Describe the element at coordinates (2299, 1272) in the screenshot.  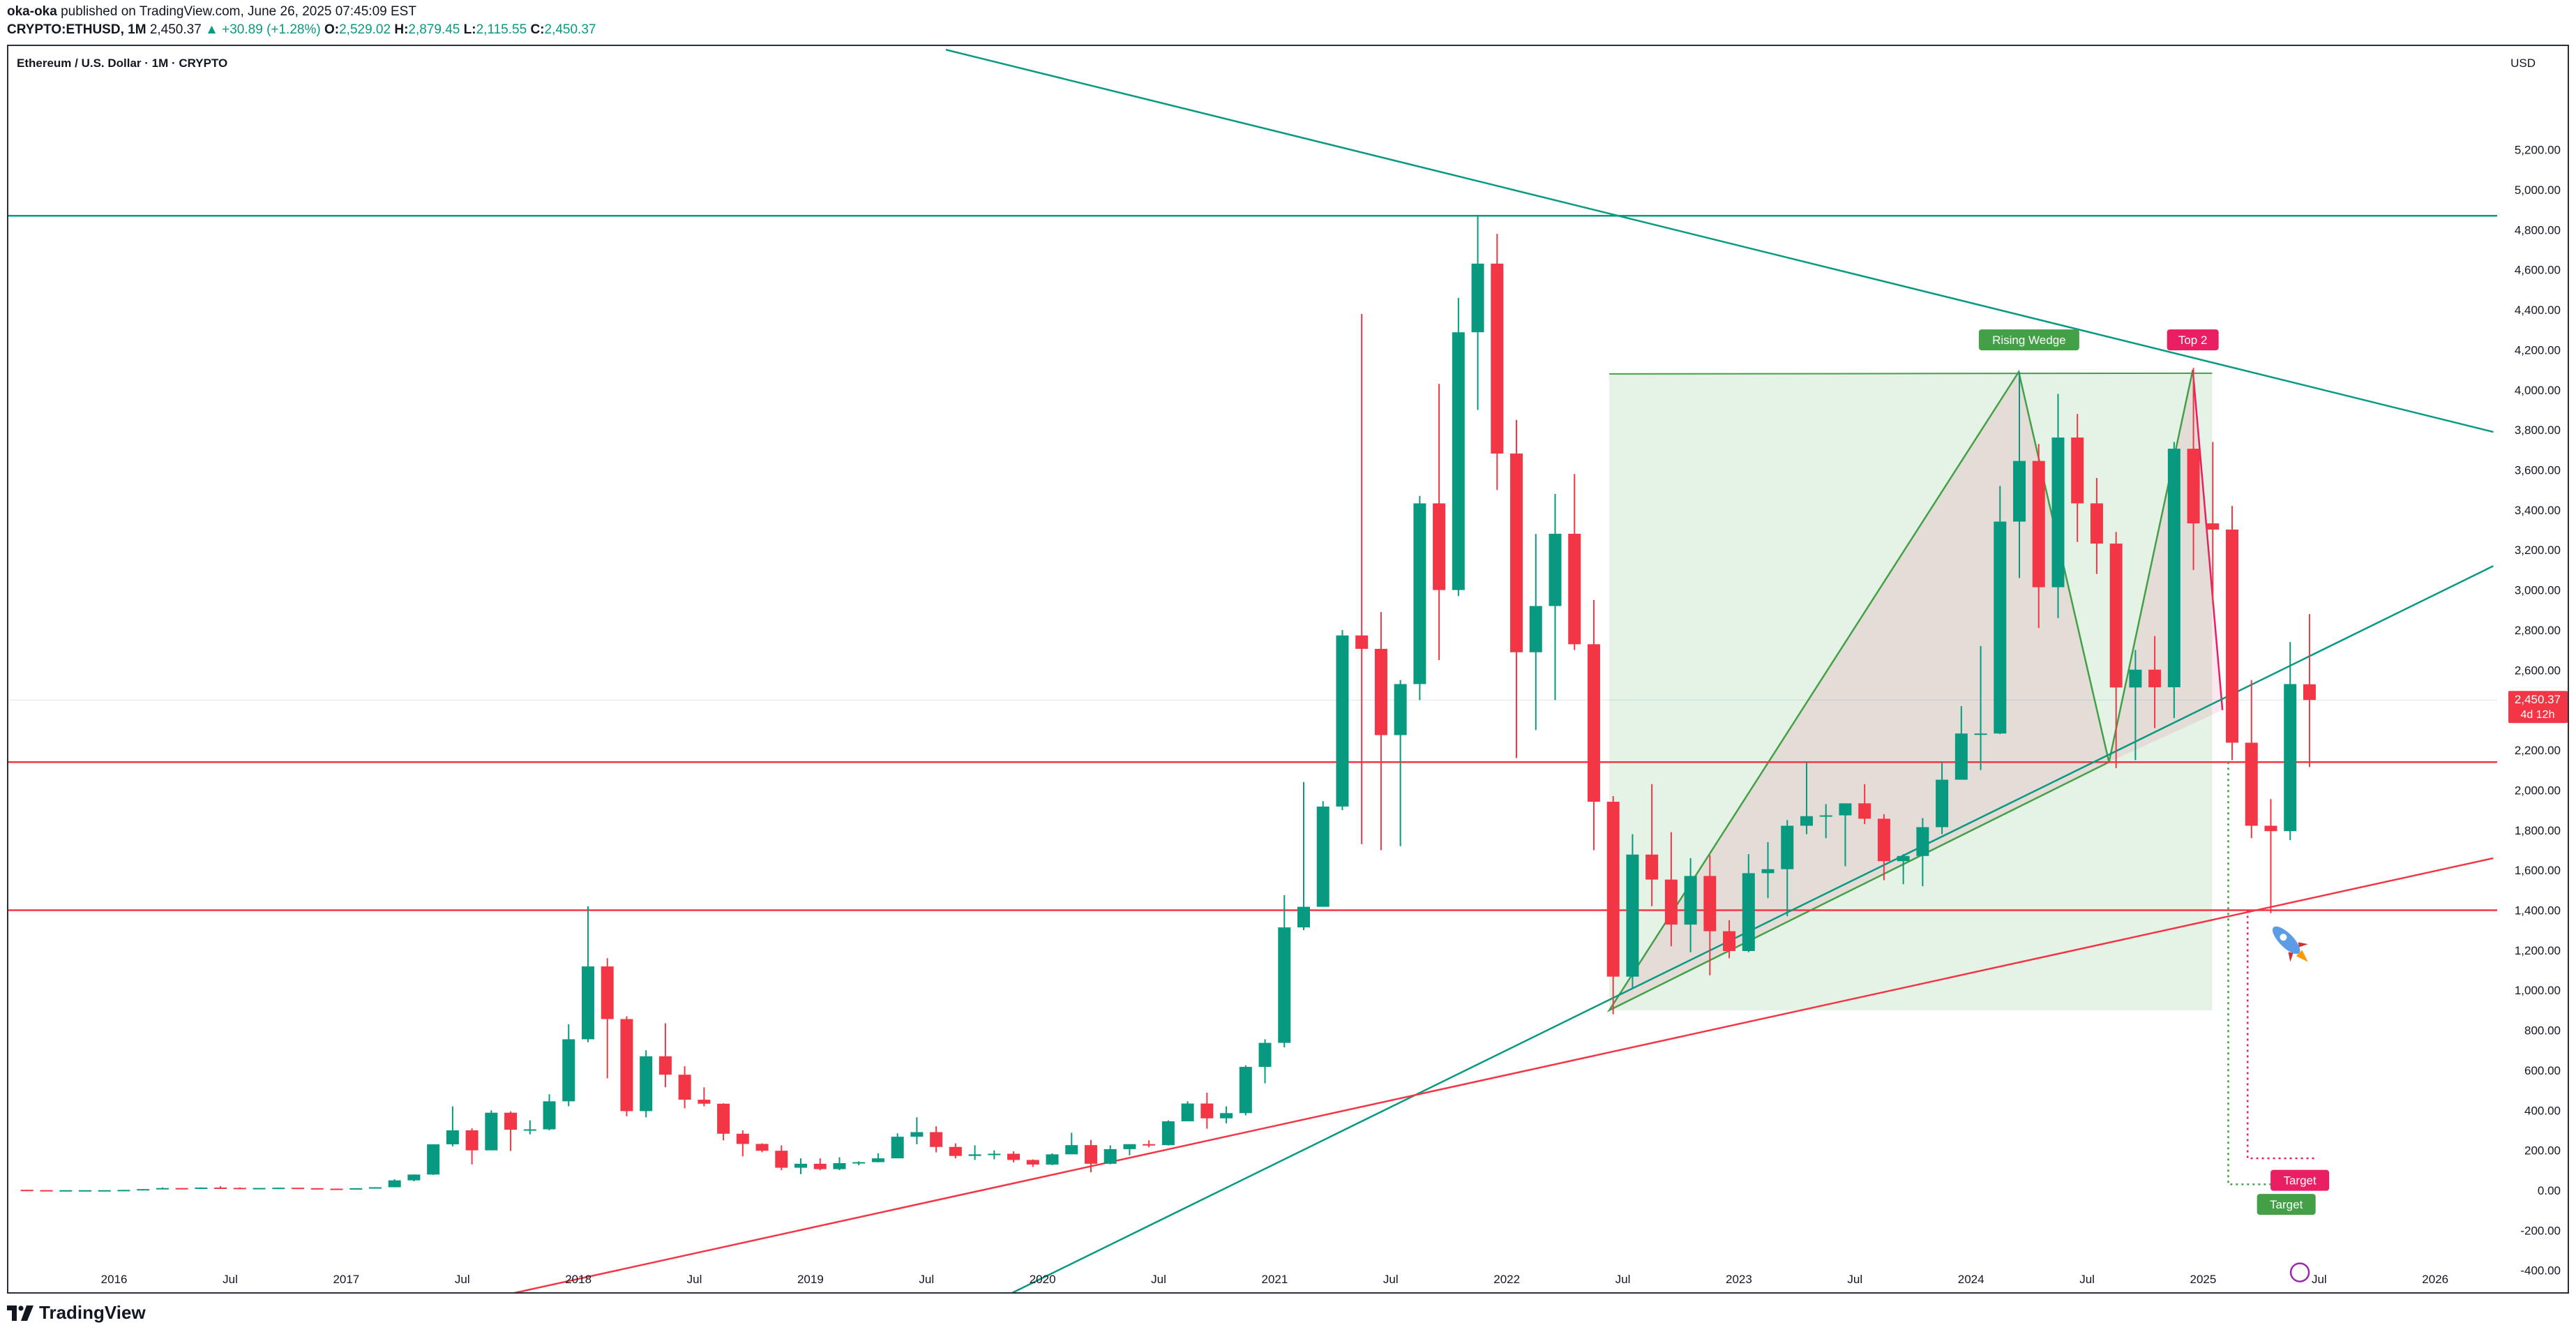
I see `replay-icon` at that location.